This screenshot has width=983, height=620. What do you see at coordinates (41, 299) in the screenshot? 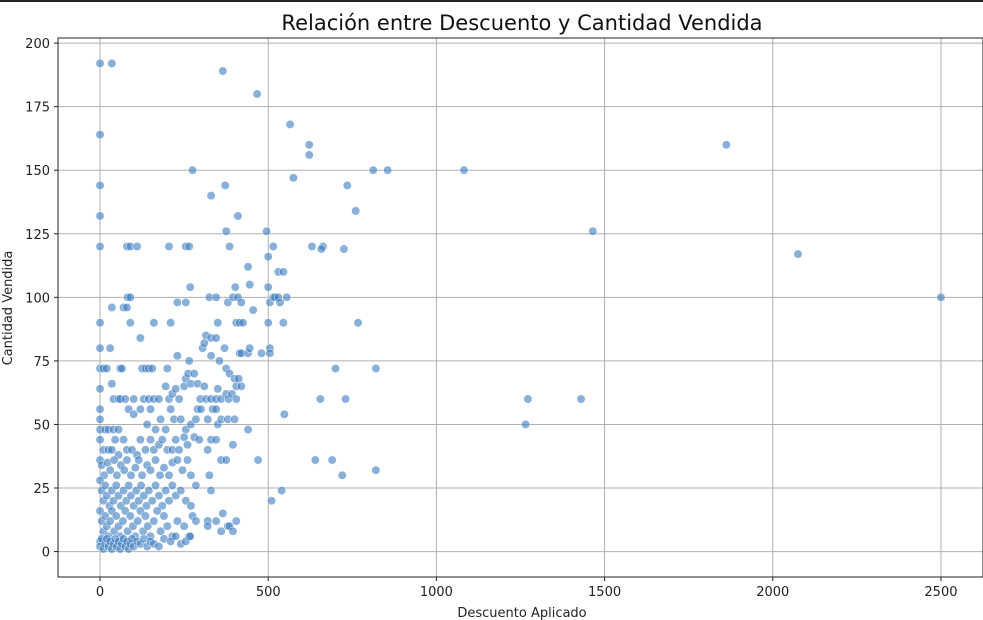
I see `y-axis-ticks: 0 25 50 75 100 125 150 175 200` at bounding box center [41, 299].